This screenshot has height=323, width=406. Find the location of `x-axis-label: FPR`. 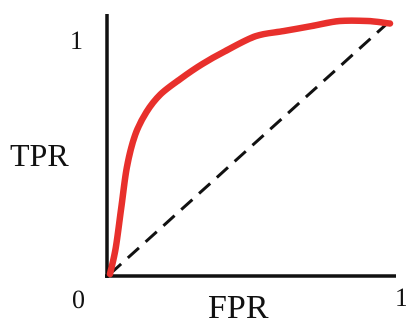

x-axis-label: FPR is located at coordinates (238, 306).